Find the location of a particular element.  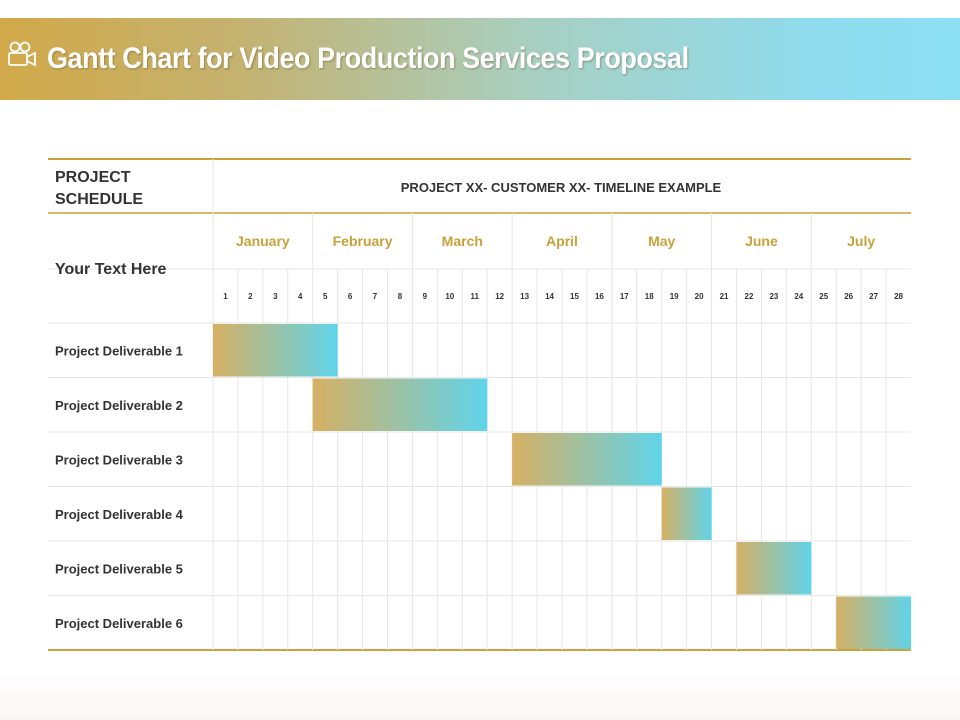

period-label: 11 is located at coordinates (475, 296).